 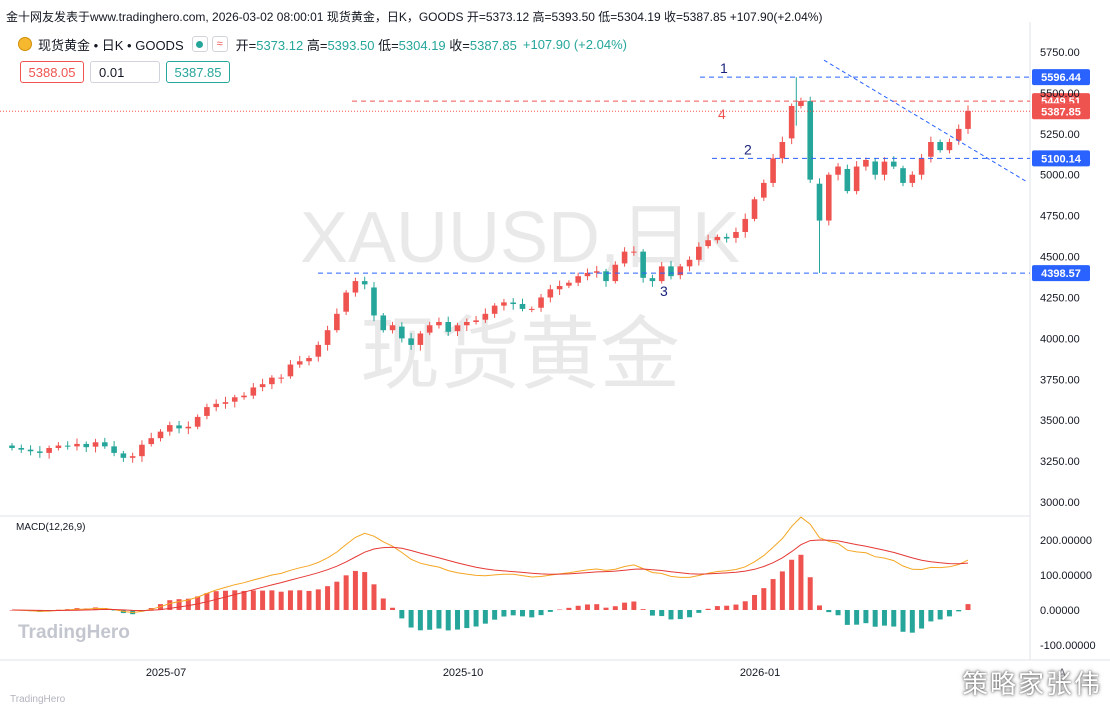 What do you see at coordinates (1062, 673) in the screenshot?
I see `auto-scale-icon: A` at bounding box center [1062, 673].